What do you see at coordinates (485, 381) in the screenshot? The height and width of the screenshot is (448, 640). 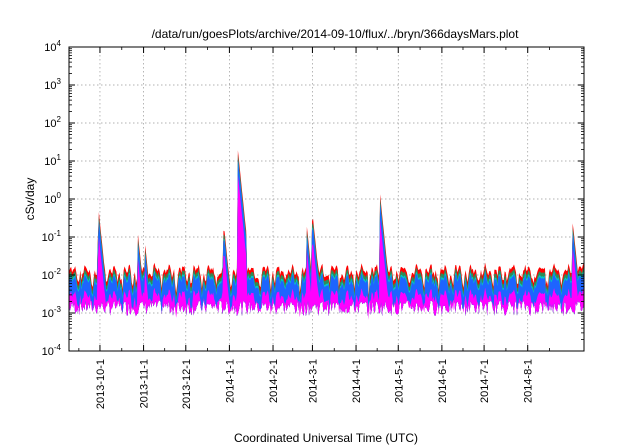 I see `x-tick-label: 2014-7-1` at bounding box center [485, 381].